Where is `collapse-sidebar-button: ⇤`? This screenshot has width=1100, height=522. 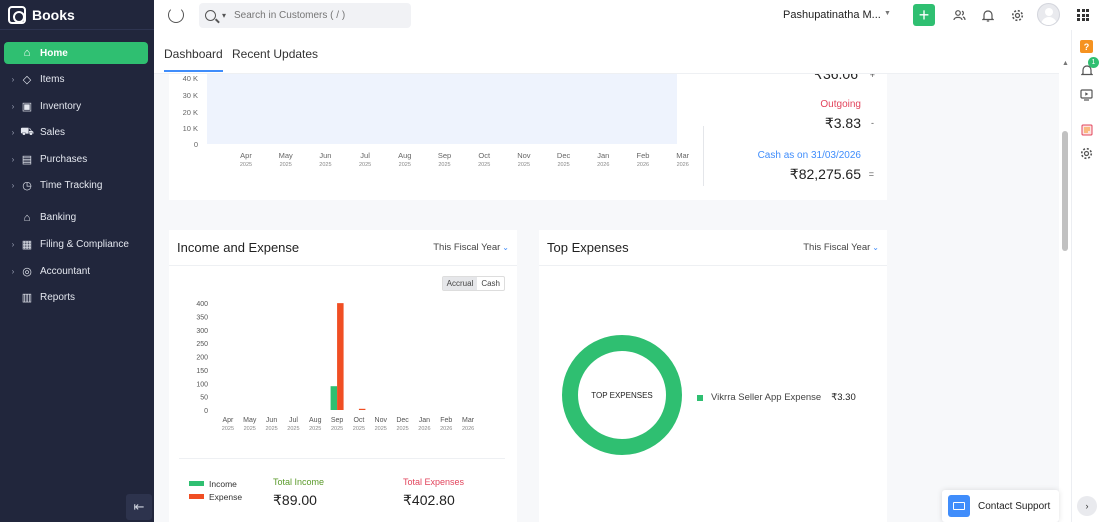
collapse-sidebar-button: ⇤ is located at coordinates (139, 507).